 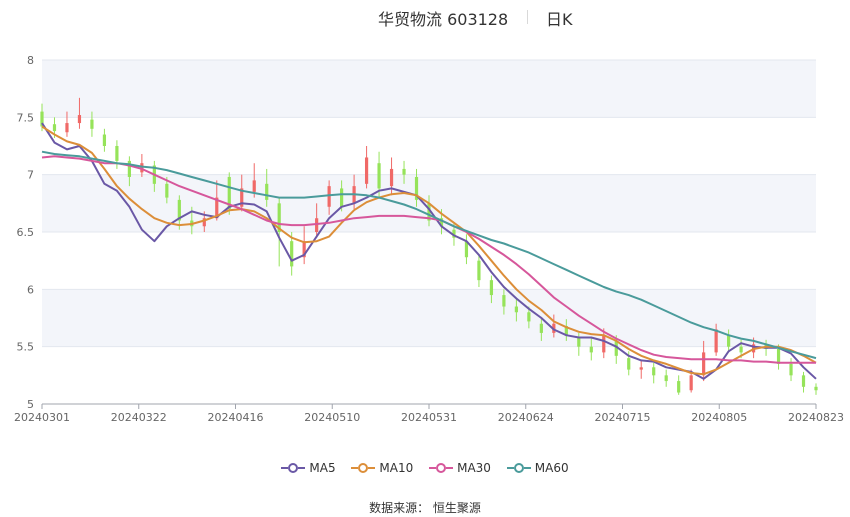 I want to click on source-provider: 恒生聚源, so click(x=456, y=508).